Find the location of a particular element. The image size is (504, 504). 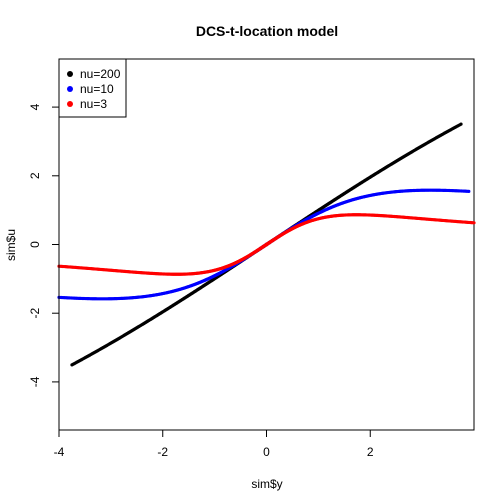

y-axis: -4 -2 0 2 4 is located at coordinates (44, 245).